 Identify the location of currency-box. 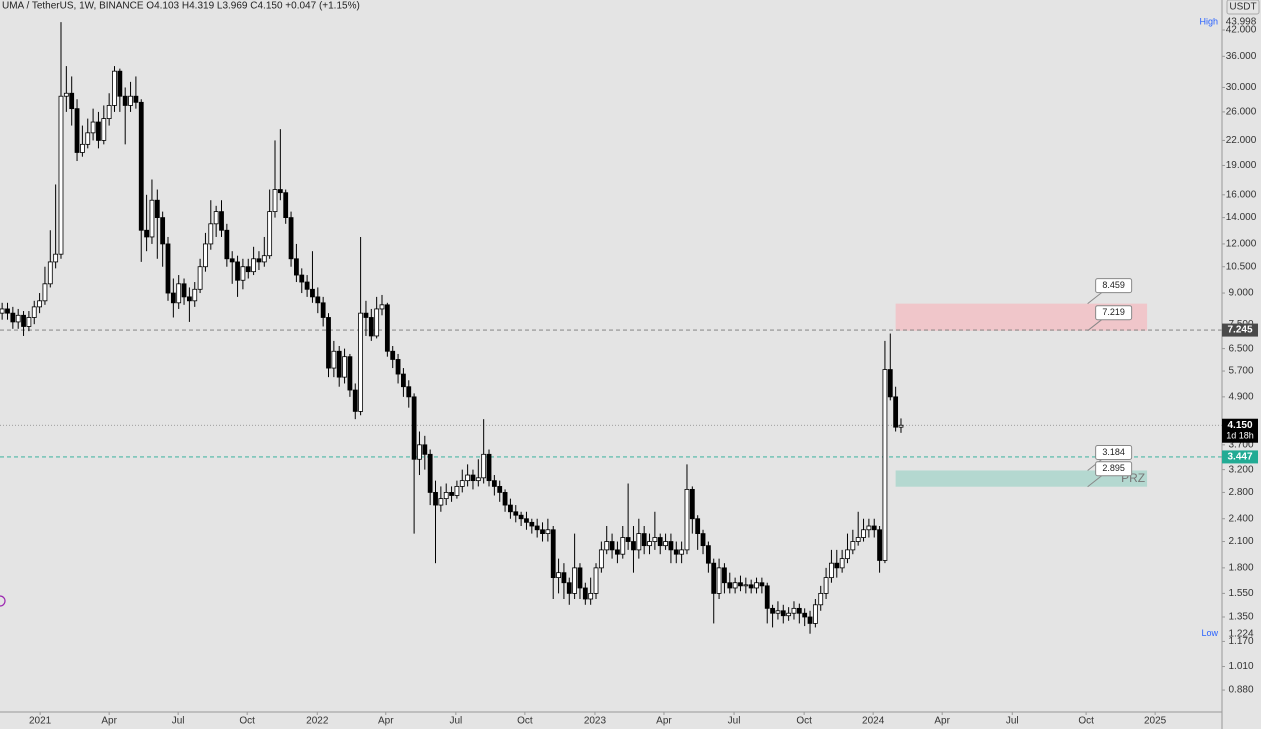
(1243, 7).